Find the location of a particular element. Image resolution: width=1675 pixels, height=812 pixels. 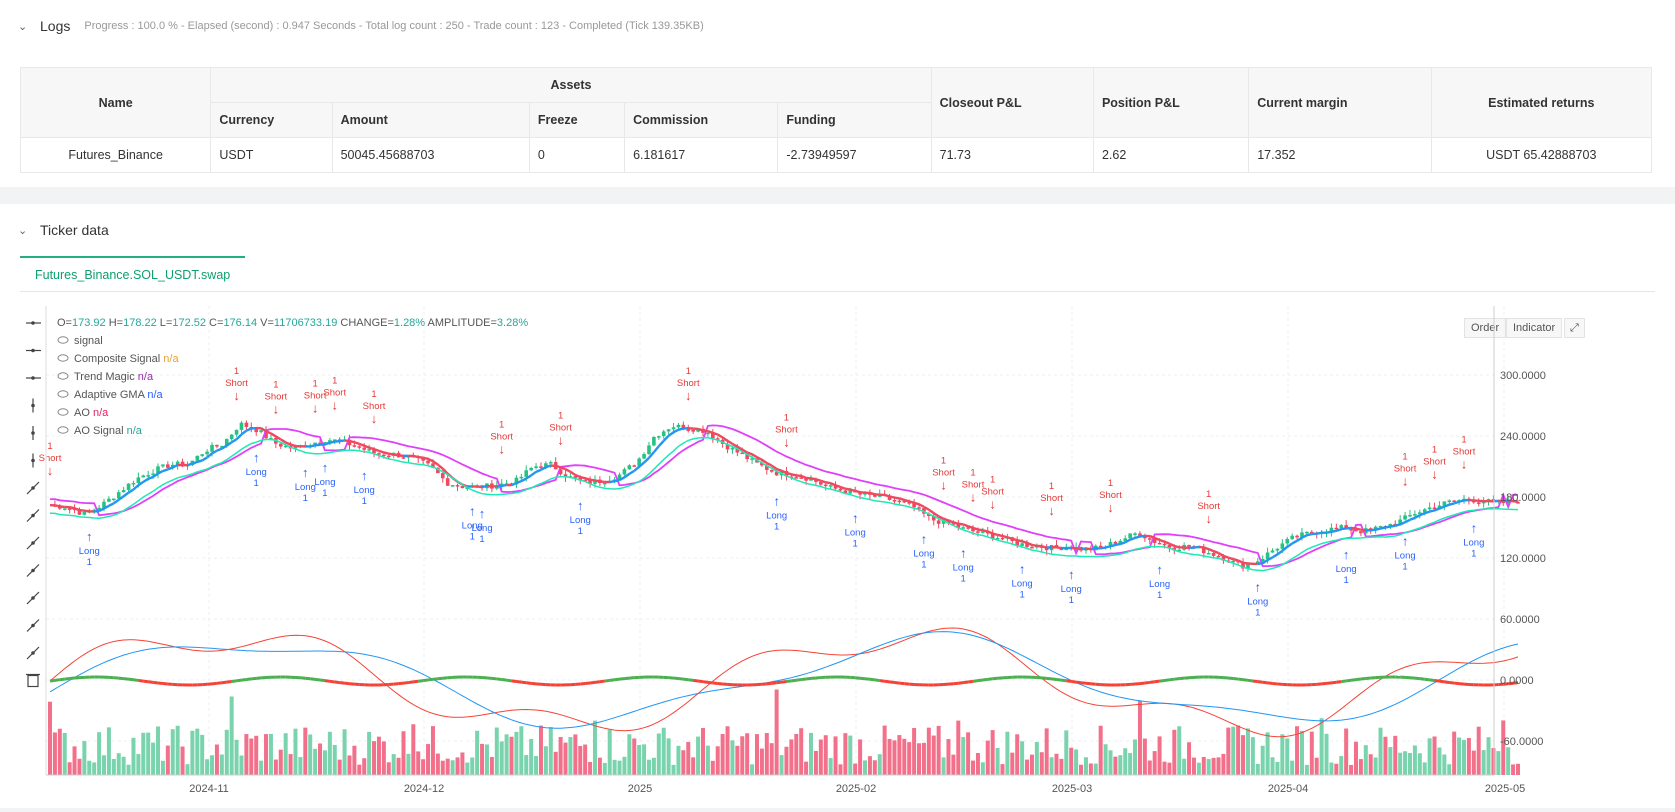

trash-icon is located at coordinates (33, 680).